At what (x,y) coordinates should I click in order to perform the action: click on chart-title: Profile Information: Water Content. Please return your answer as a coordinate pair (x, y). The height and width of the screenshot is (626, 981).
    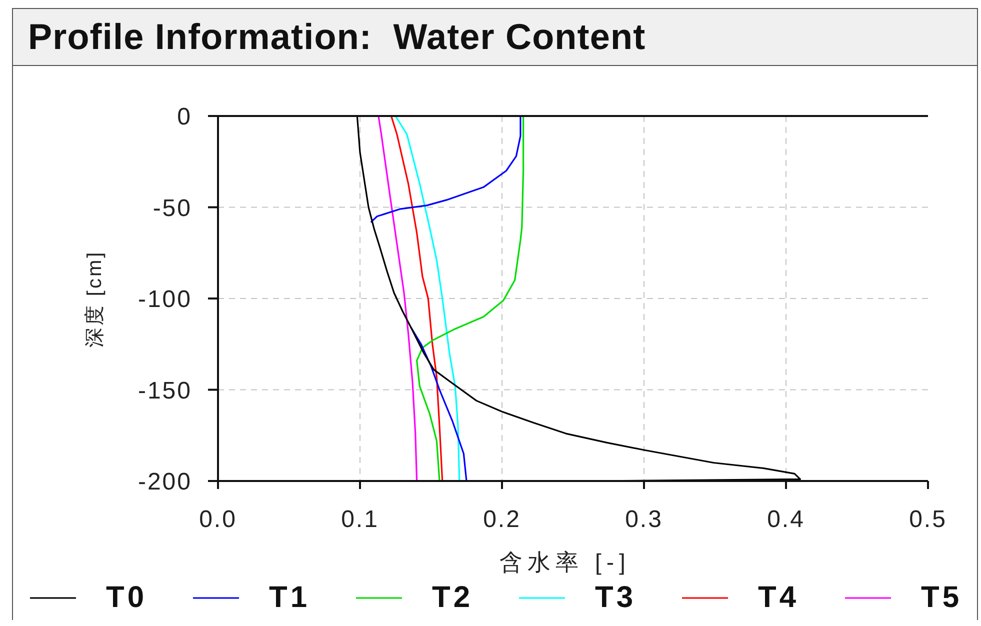
    Looking at the image, I should click on (495, 37).